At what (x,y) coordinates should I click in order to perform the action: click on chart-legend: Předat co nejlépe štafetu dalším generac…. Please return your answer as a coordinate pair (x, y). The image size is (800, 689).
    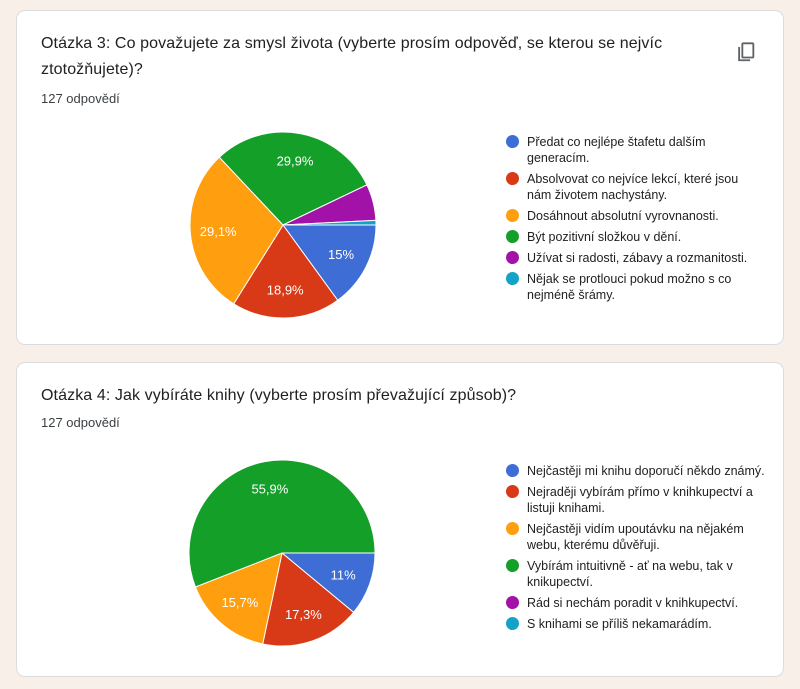
    Looking at the image, I should click on (642, 221).